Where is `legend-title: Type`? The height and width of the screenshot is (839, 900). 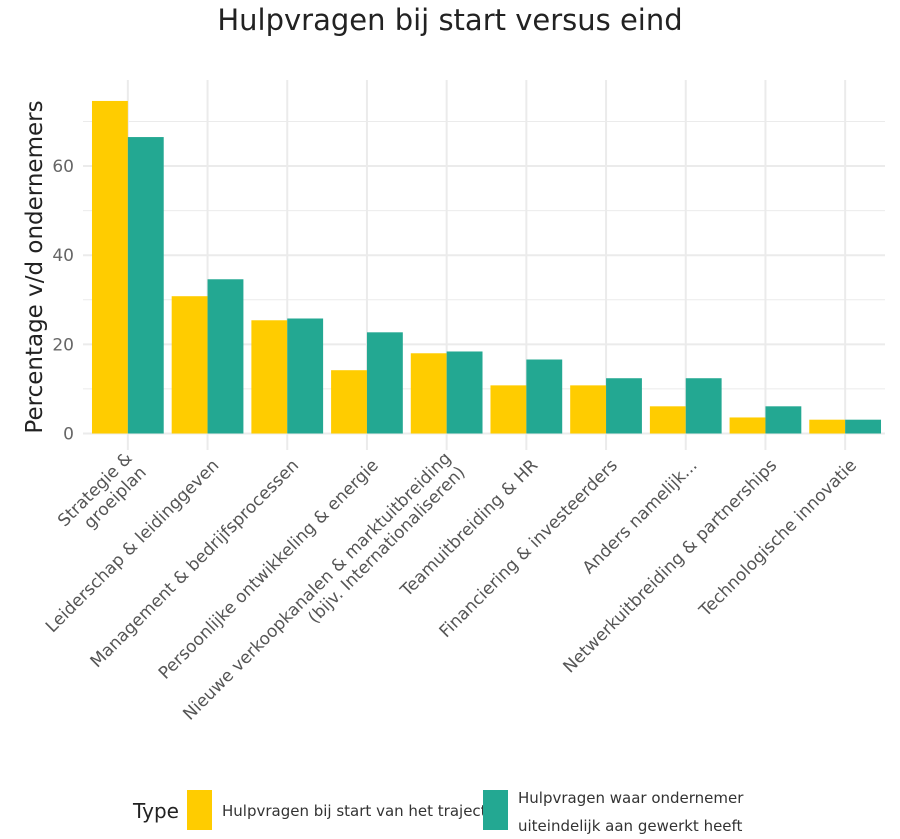 legend-title: Type is located at coordinates (155, 811).